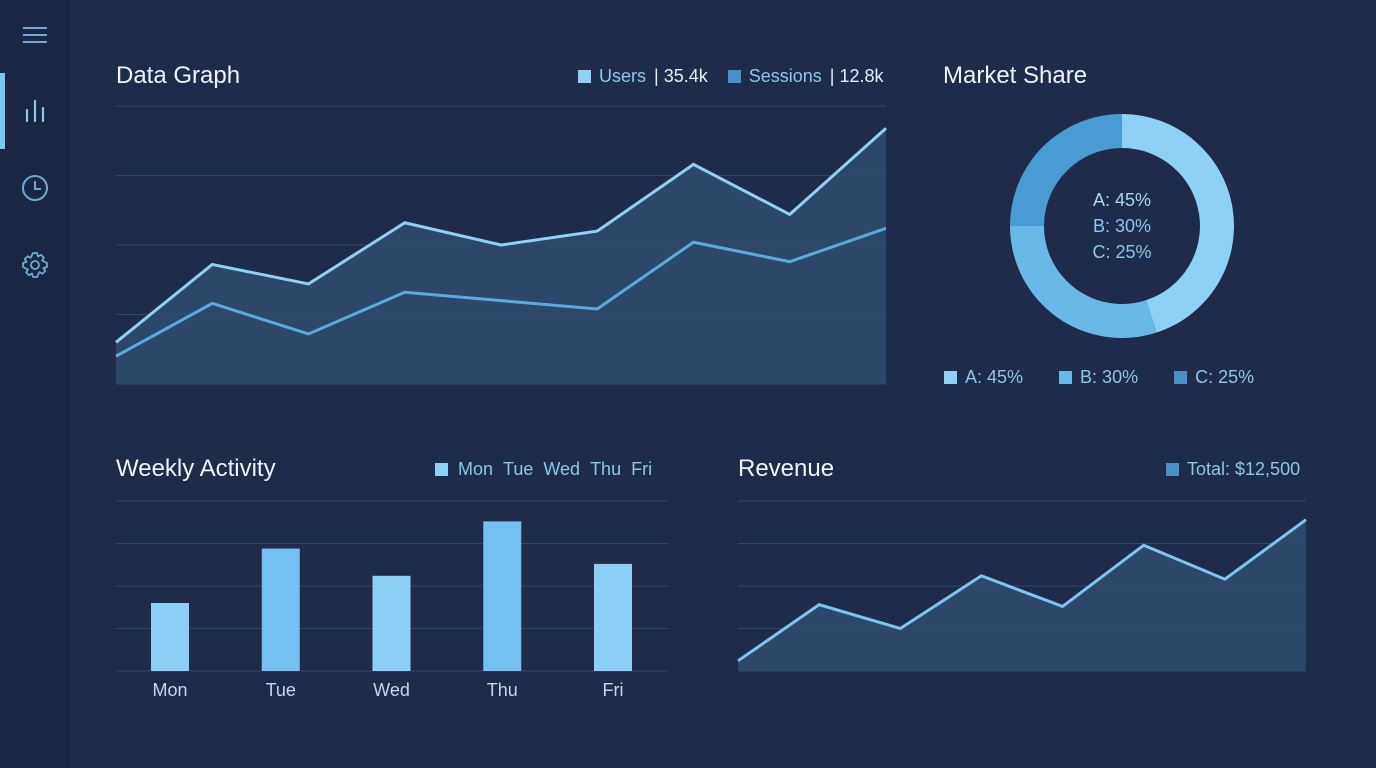 This screenshot has height=768, width=1376. I want to click on legend-a: A: 45%, so click(994, 377).